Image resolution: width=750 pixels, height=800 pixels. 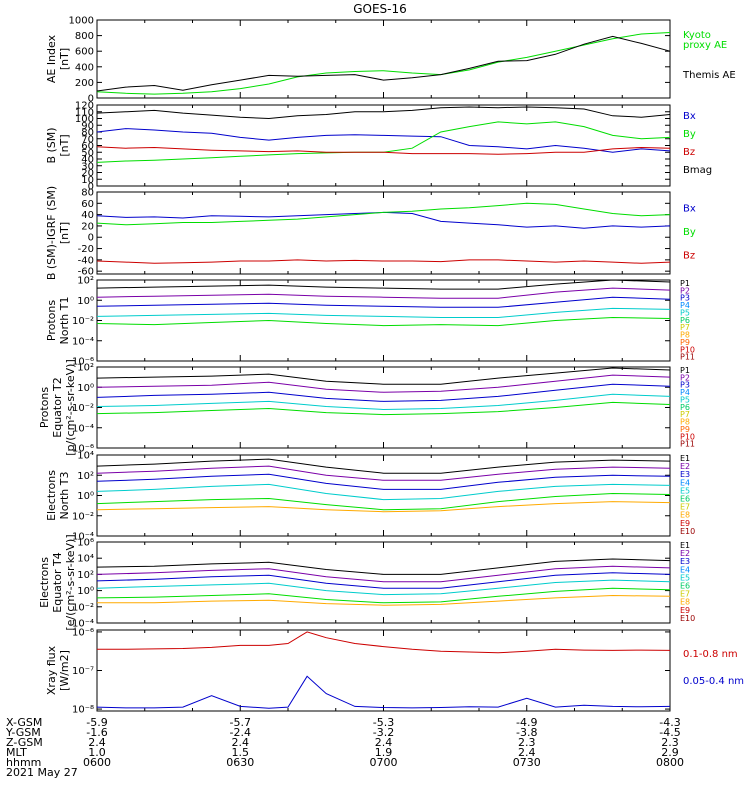 What do you see at coordinates (87, 146) in the screenshot?
I see `y-tick-label: 60` at bounding box center [87, 146].